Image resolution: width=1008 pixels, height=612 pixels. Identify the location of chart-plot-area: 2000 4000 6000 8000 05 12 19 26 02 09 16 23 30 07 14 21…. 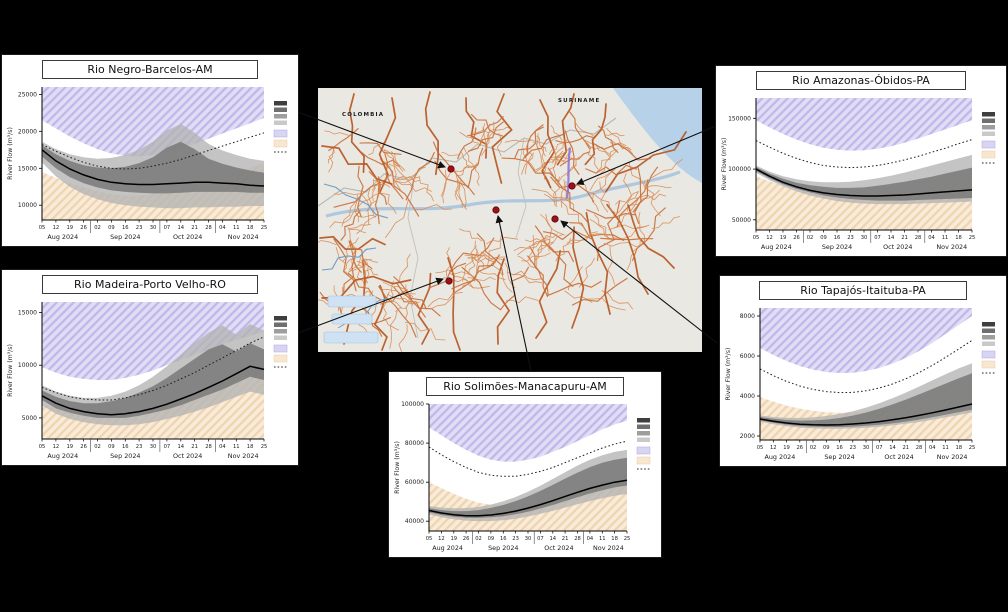
(863, 384).